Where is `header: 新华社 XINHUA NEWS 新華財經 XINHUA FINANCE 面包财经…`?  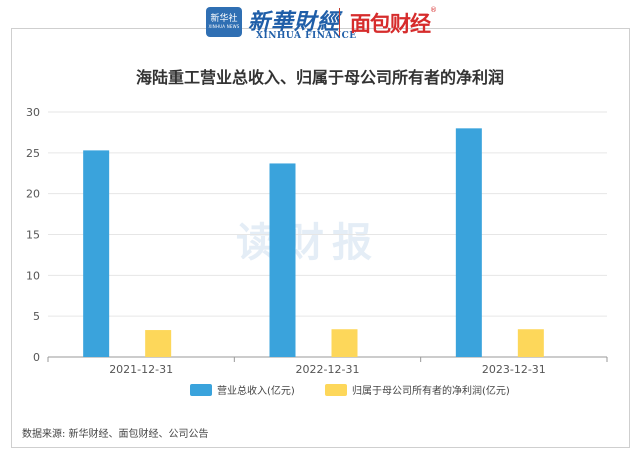 header: 新华社 XINHUA NEWS 新華財經 XINHUA FINANCE 面包财经… is located at coordinates (320, 22).